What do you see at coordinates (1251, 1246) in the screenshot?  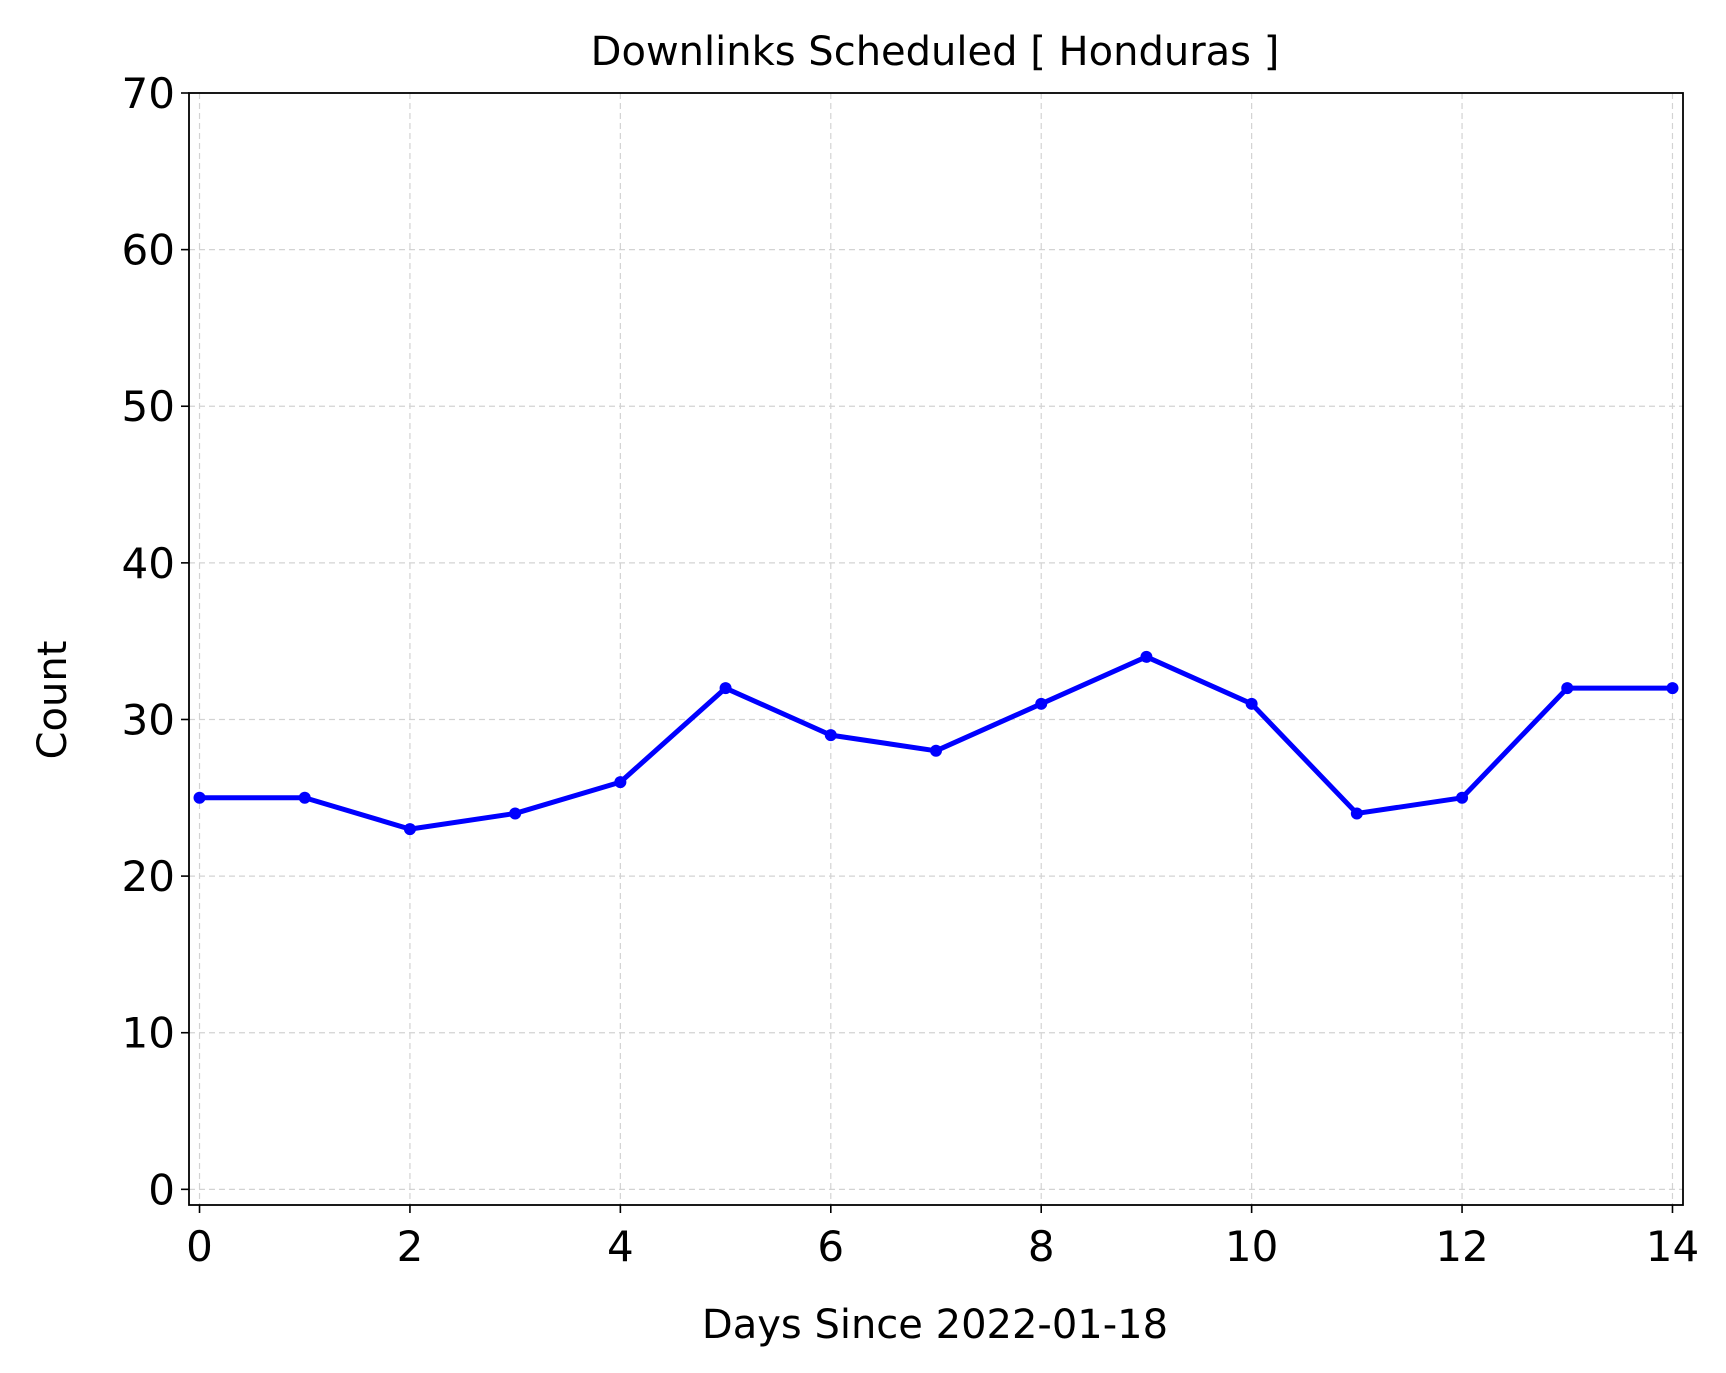 I see `x-tick-label: 10` at bounding box center [1251, 1246].